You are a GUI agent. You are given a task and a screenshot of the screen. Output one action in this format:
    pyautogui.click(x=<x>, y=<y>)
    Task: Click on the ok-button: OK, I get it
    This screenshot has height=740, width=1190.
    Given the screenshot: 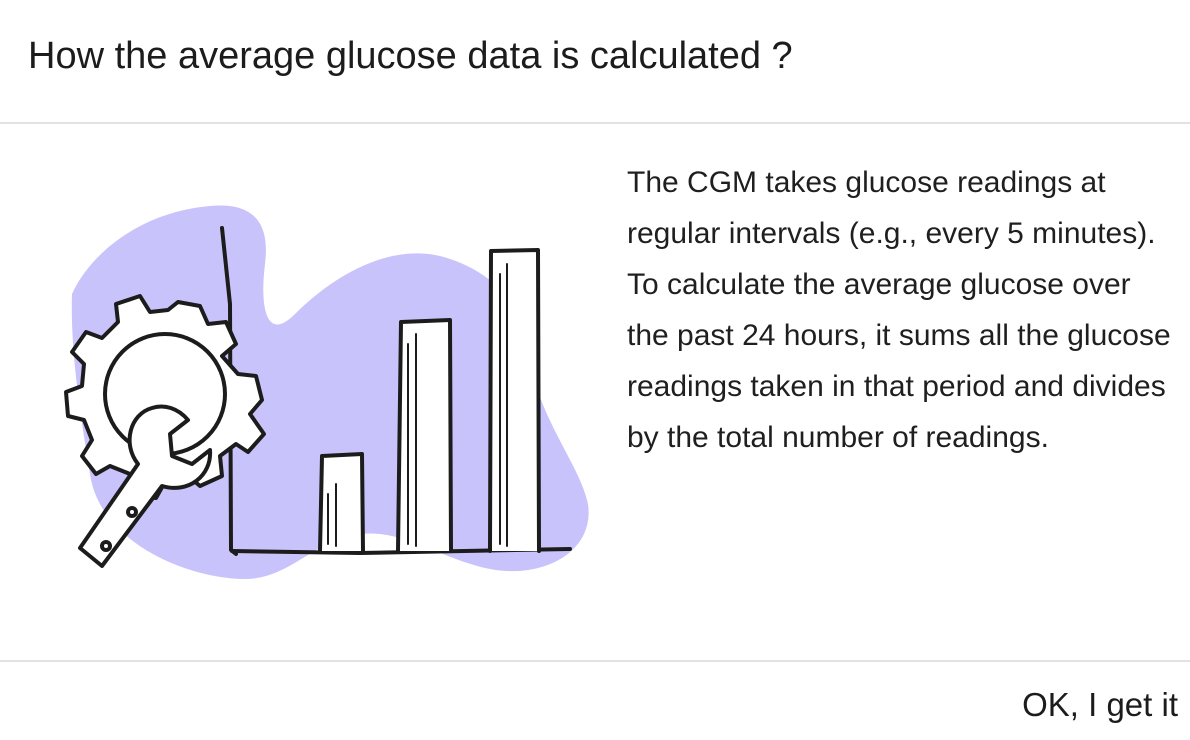 What is the action you would take?
    pyautogui.click(x=1100, y=705)
    